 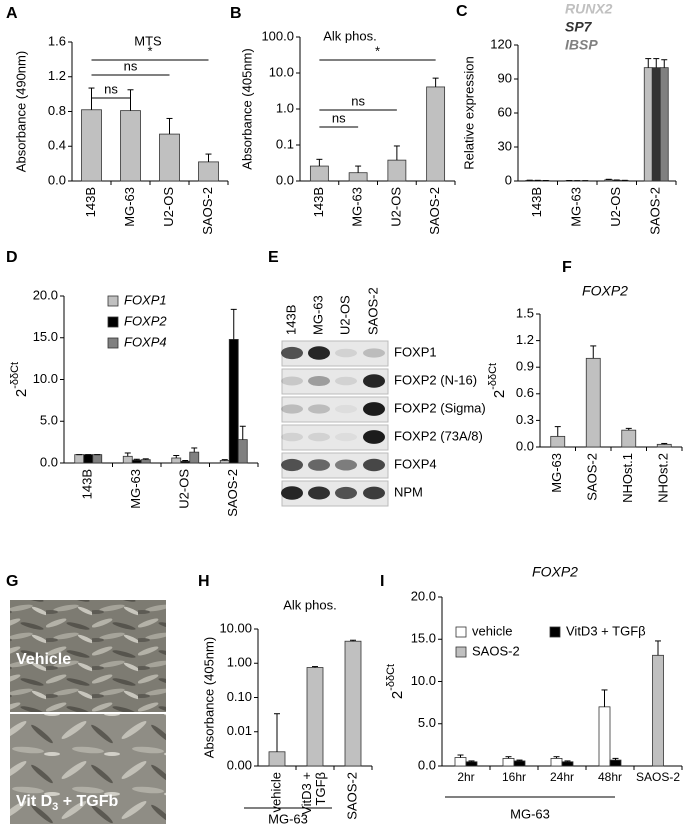 I want to click on panel-label: E, so click(x=273, y=257).